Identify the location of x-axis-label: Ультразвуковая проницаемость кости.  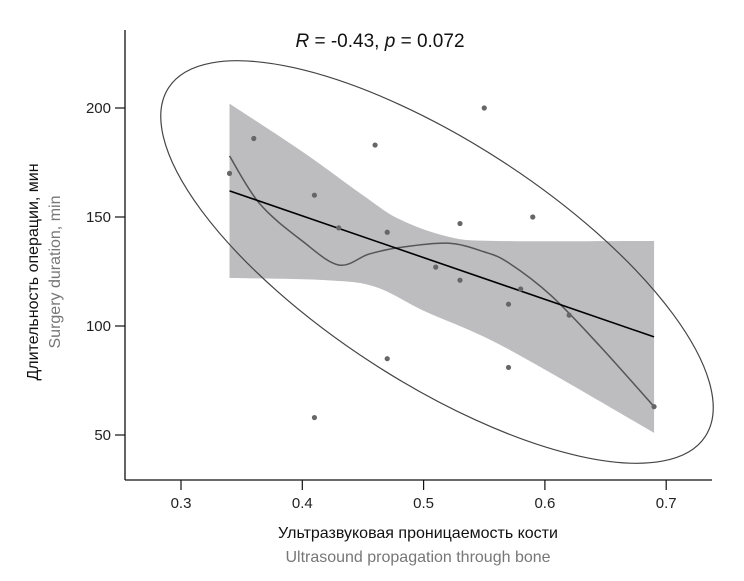
(418, 533).